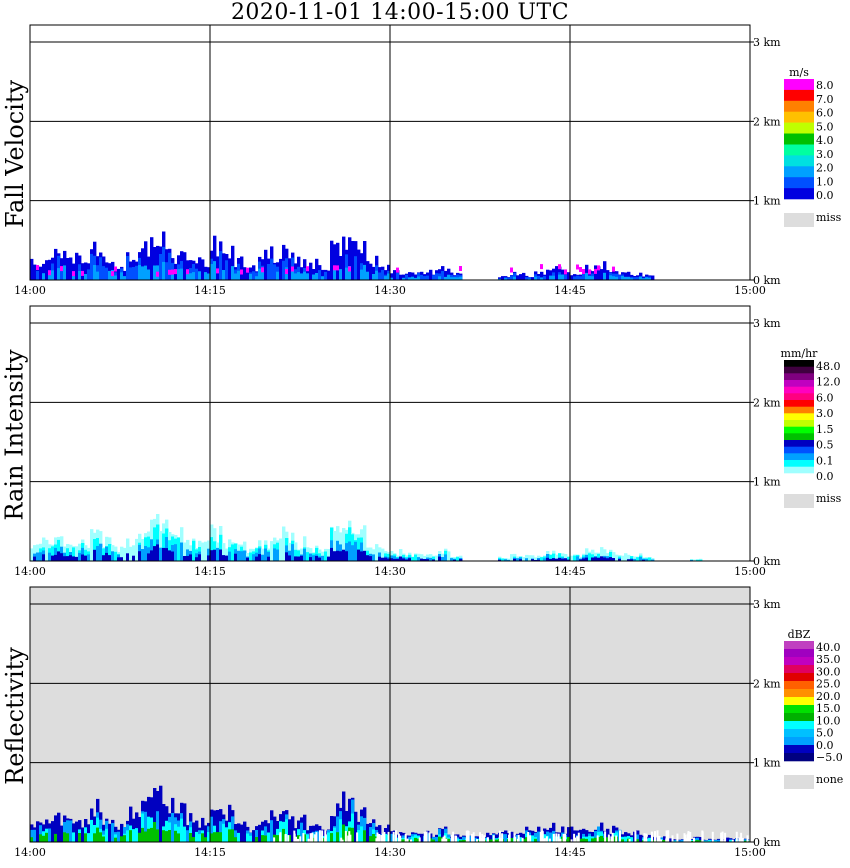 The height and width of the screenshot is (868, 850). What do you see at coordinates (460, 268) in the screenshot?
I see `echo-cell-accent` at bounding box center [460, 268].